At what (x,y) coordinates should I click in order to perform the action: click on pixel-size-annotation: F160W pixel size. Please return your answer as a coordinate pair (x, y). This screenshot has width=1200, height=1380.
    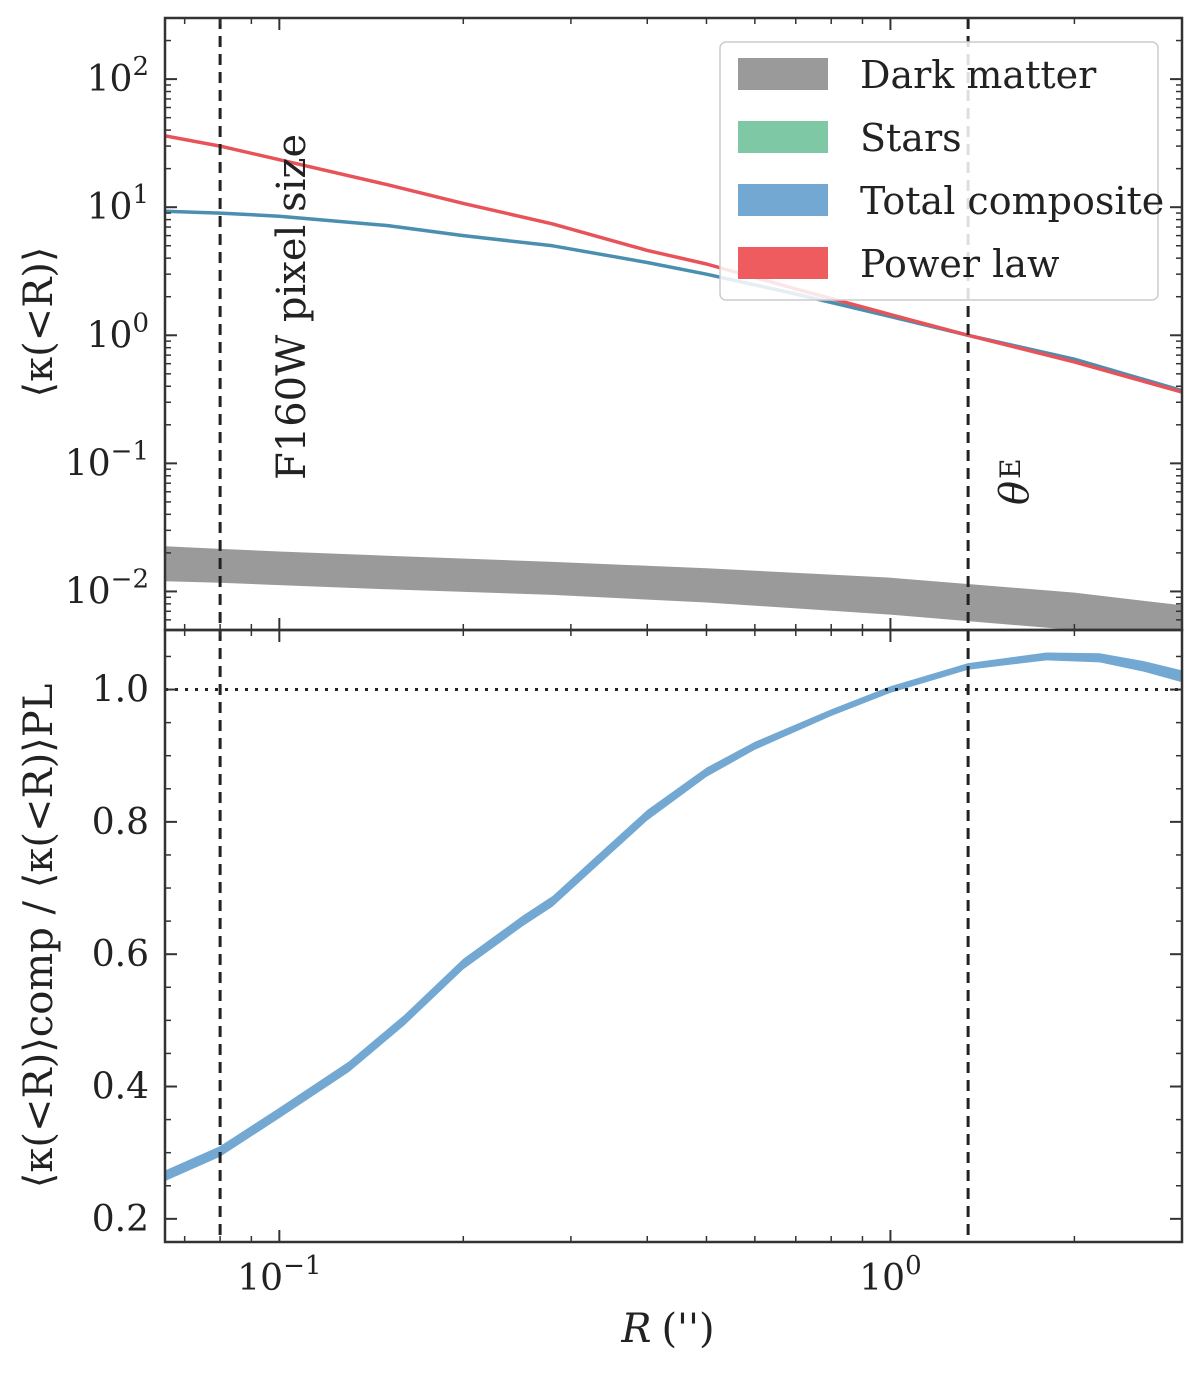
    Looking at the image, I should click on (292, 307).